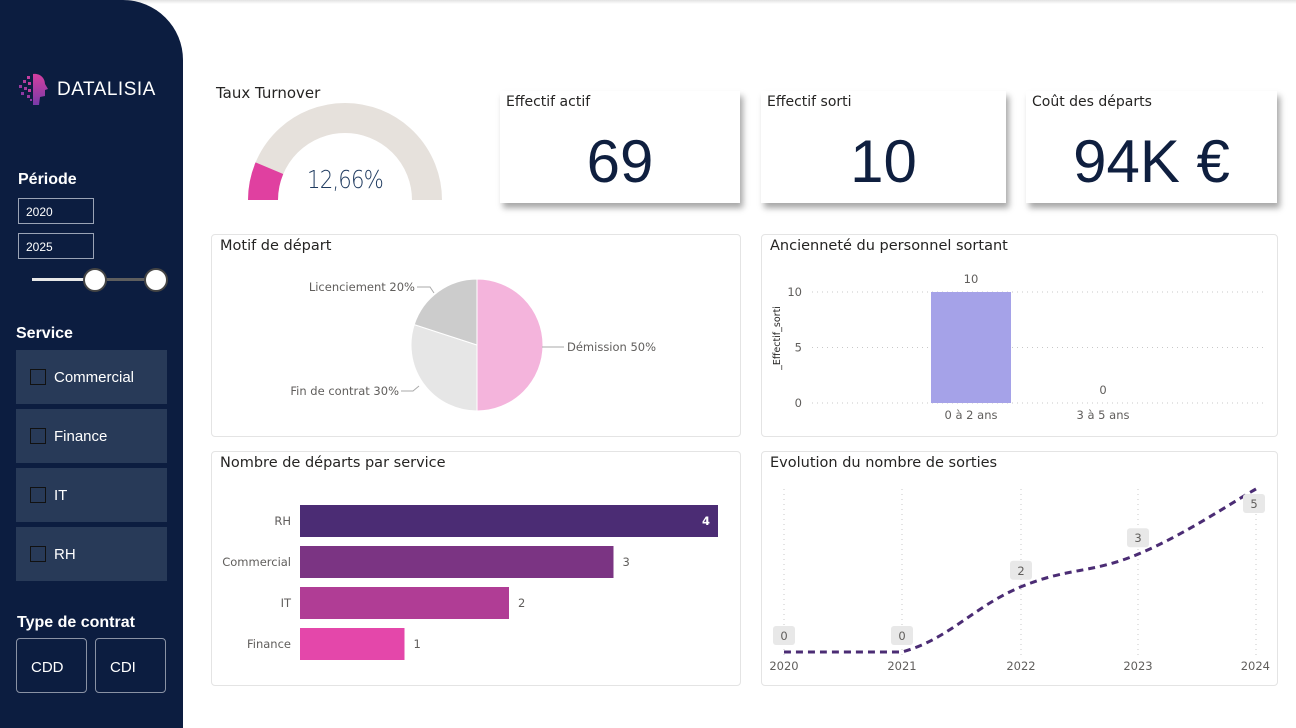 The width and height of the screenshot is (1296, 728). I want to click on kpi-value: 10, so click(883, 161).